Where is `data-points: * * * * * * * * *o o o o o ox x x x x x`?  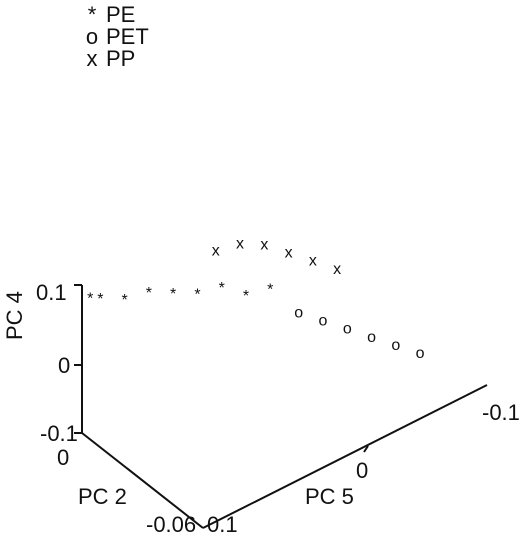
data-points: * * * * * * * * *o o o o o ox x x x x x is located at coordinates (256, 299).